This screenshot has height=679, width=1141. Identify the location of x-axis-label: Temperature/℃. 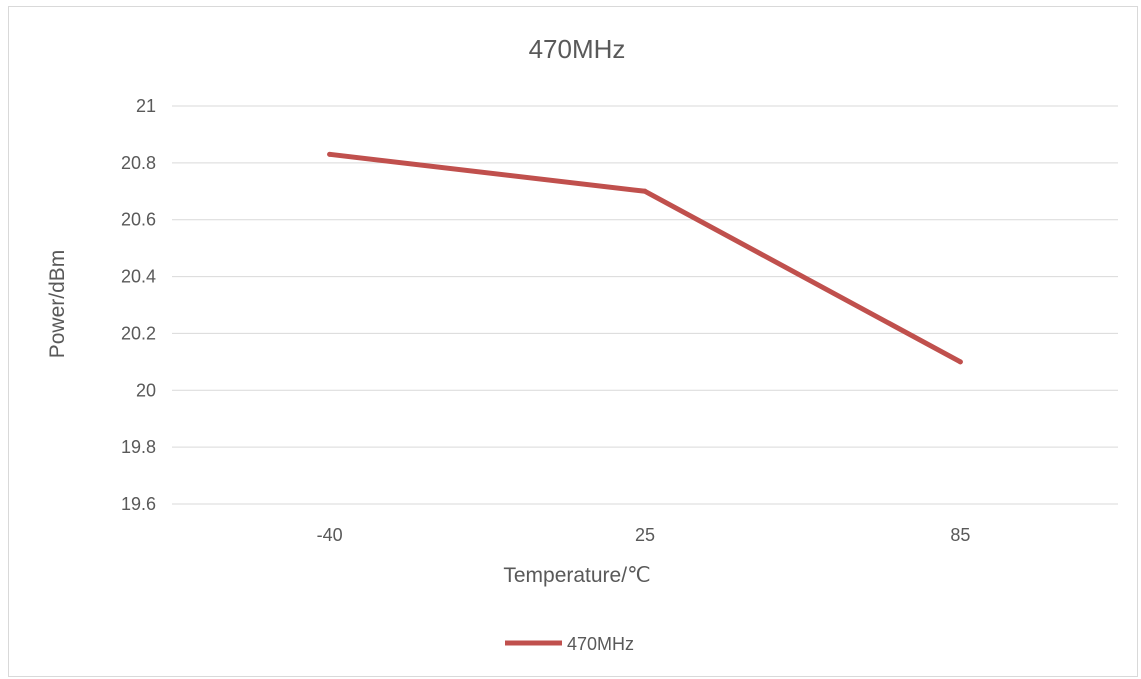
(576, 575).